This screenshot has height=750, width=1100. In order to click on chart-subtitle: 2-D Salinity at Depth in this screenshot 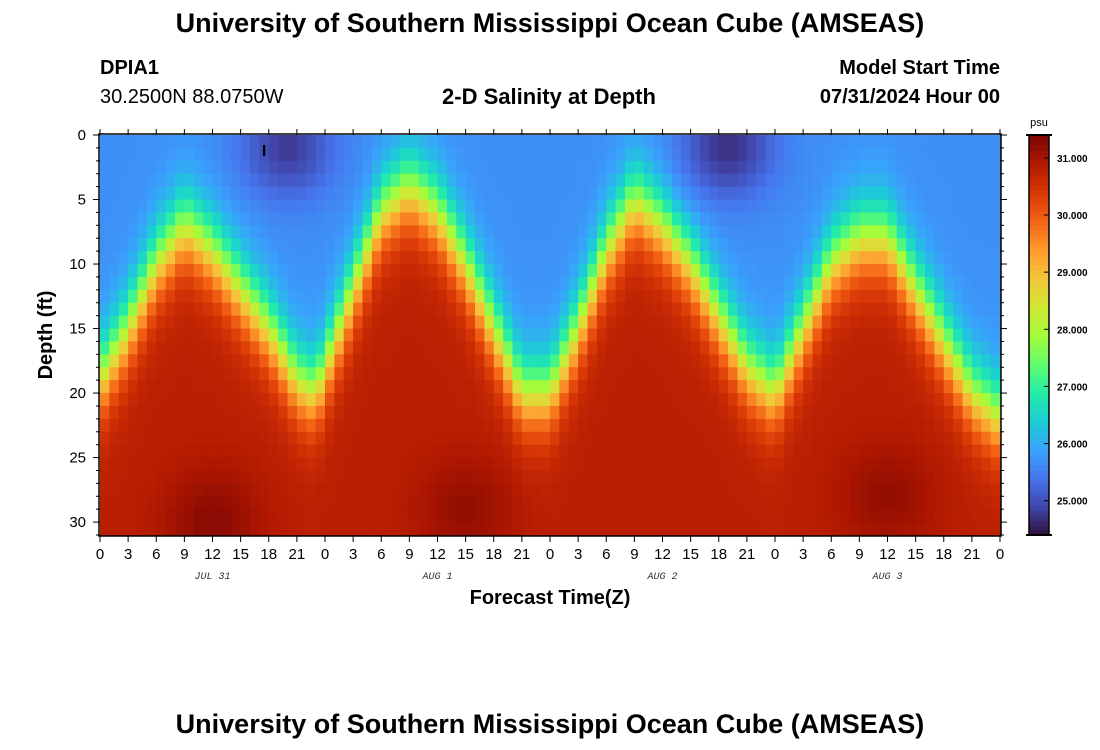, I will do `click(549, 96)`.